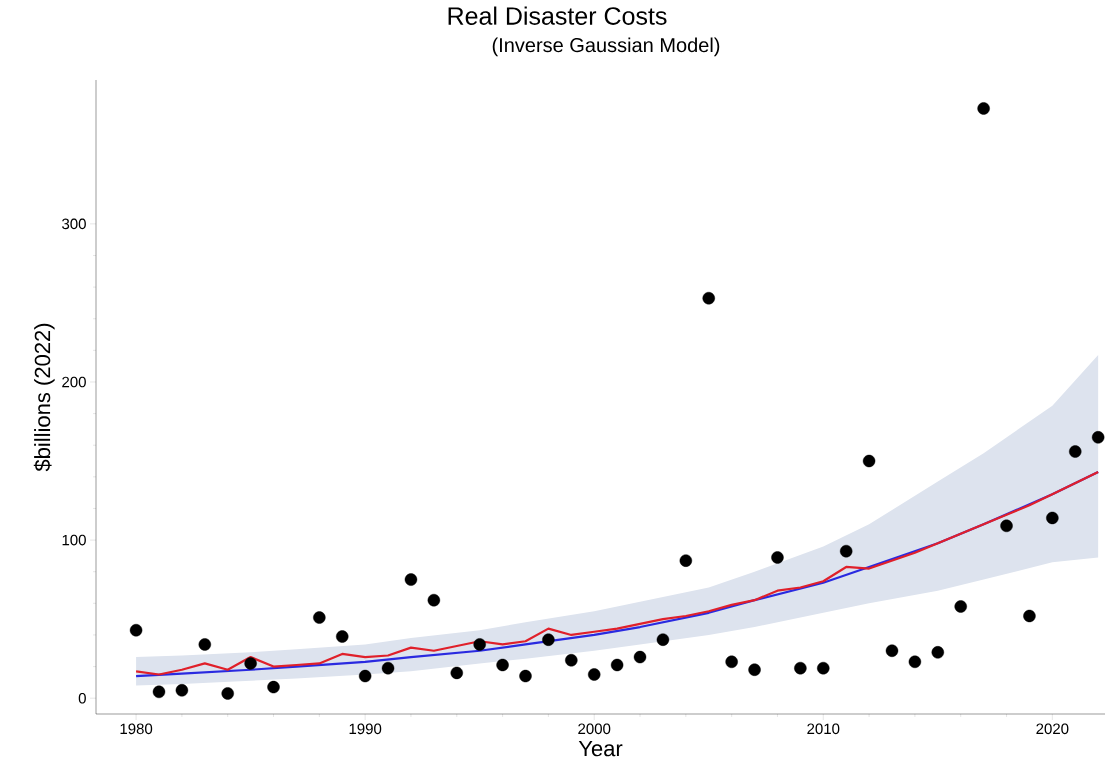 This screenshot has height=782, width=1115. Describe the element at coordinates (606, 47) in the screenshot. I see `chart-subtitle: (Inverse Gaussian Model)` at that location.